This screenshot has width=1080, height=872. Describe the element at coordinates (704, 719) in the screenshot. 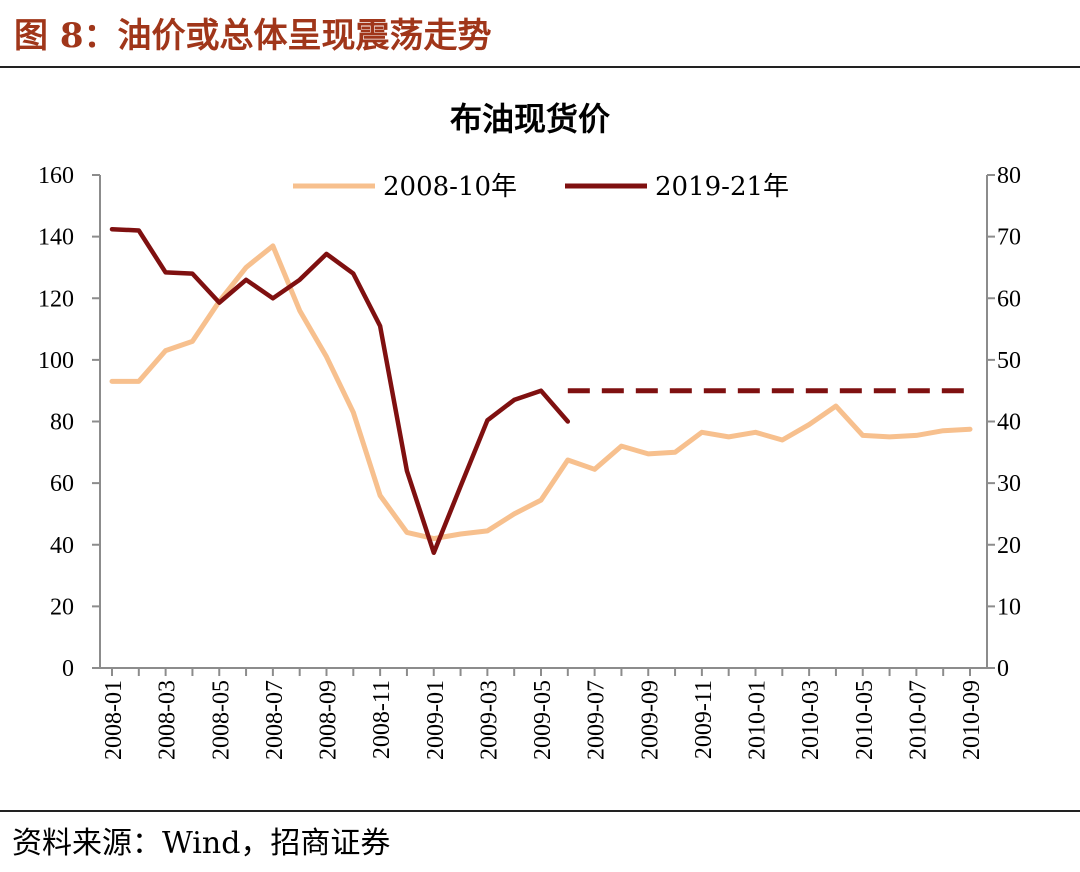

I see `x-tick-label: 2009-11` at that location.